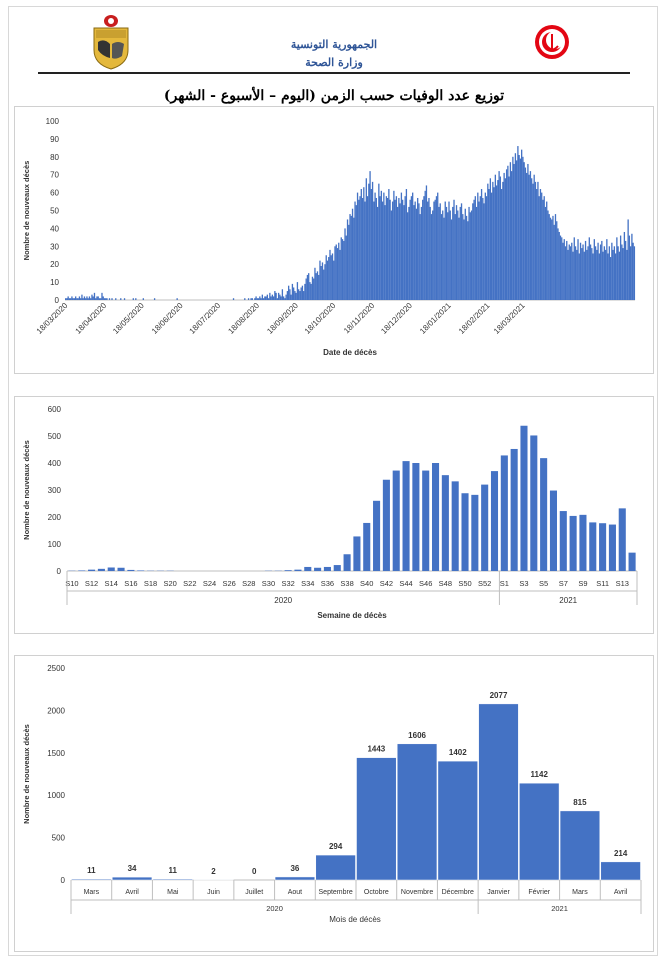  I want to click on daily-x-tick-label: 18/03/2020, so click(52, 318).